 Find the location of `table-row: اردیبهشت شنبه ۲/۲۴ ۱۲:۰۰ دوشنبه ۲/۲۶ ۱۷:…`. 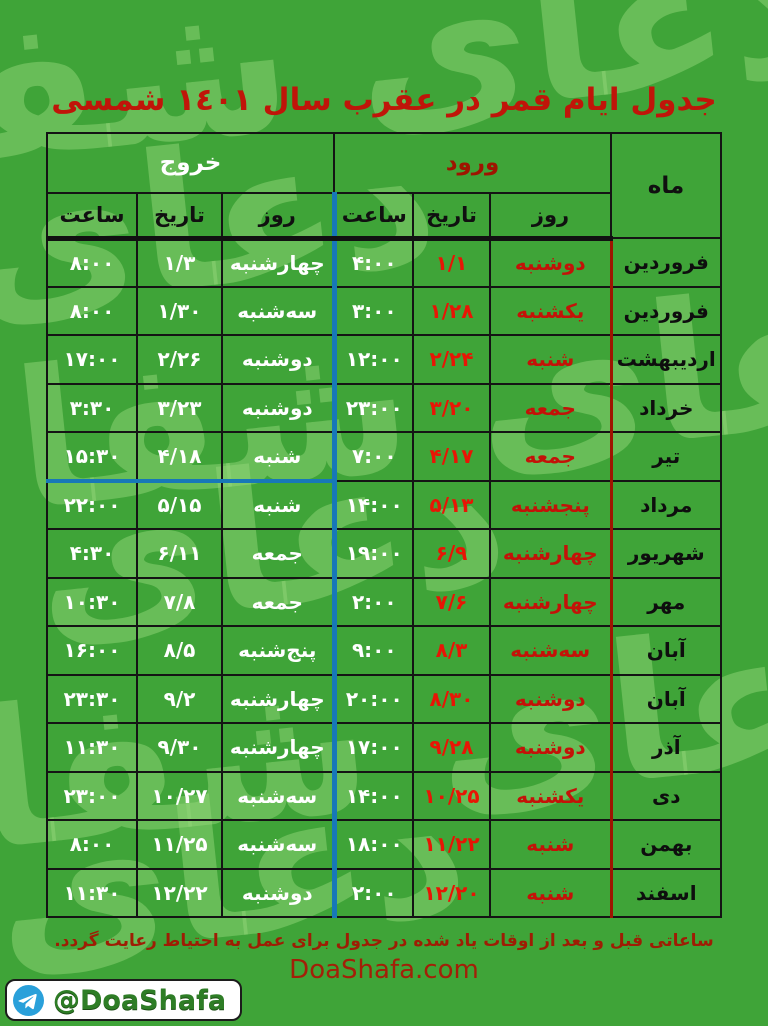

table-row: اردیبهشت شنبه ۲/۲۴ ۱۲:۰۰ دوشنبه ۲/۲۶ ۱۷:… is located at coordinates (384, 359).